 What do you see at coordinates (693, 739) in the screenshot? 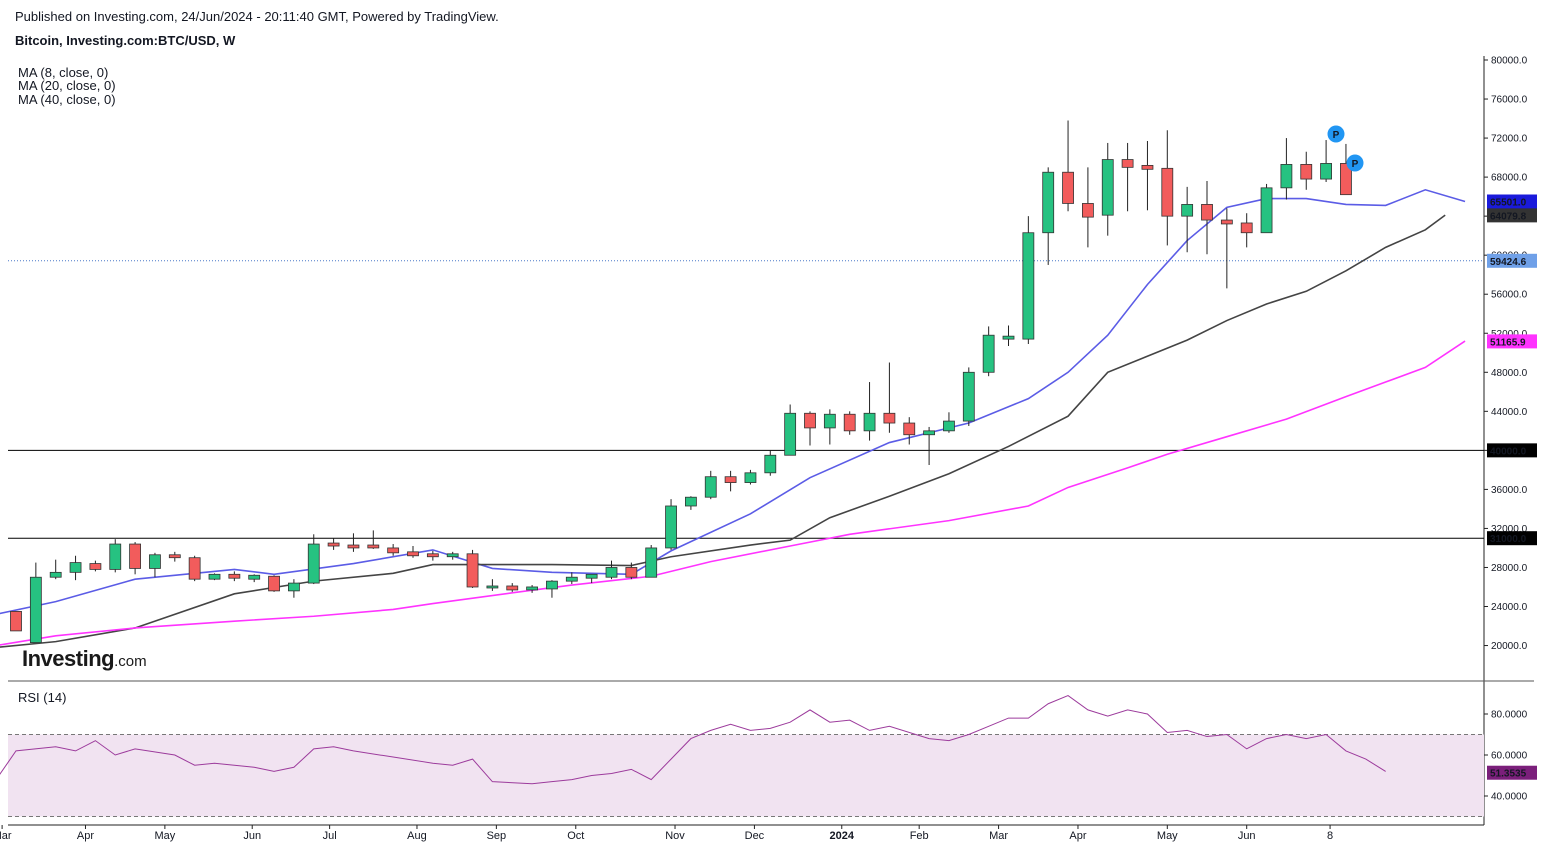
I see `rsi-line` at bounding box center [693, 739].